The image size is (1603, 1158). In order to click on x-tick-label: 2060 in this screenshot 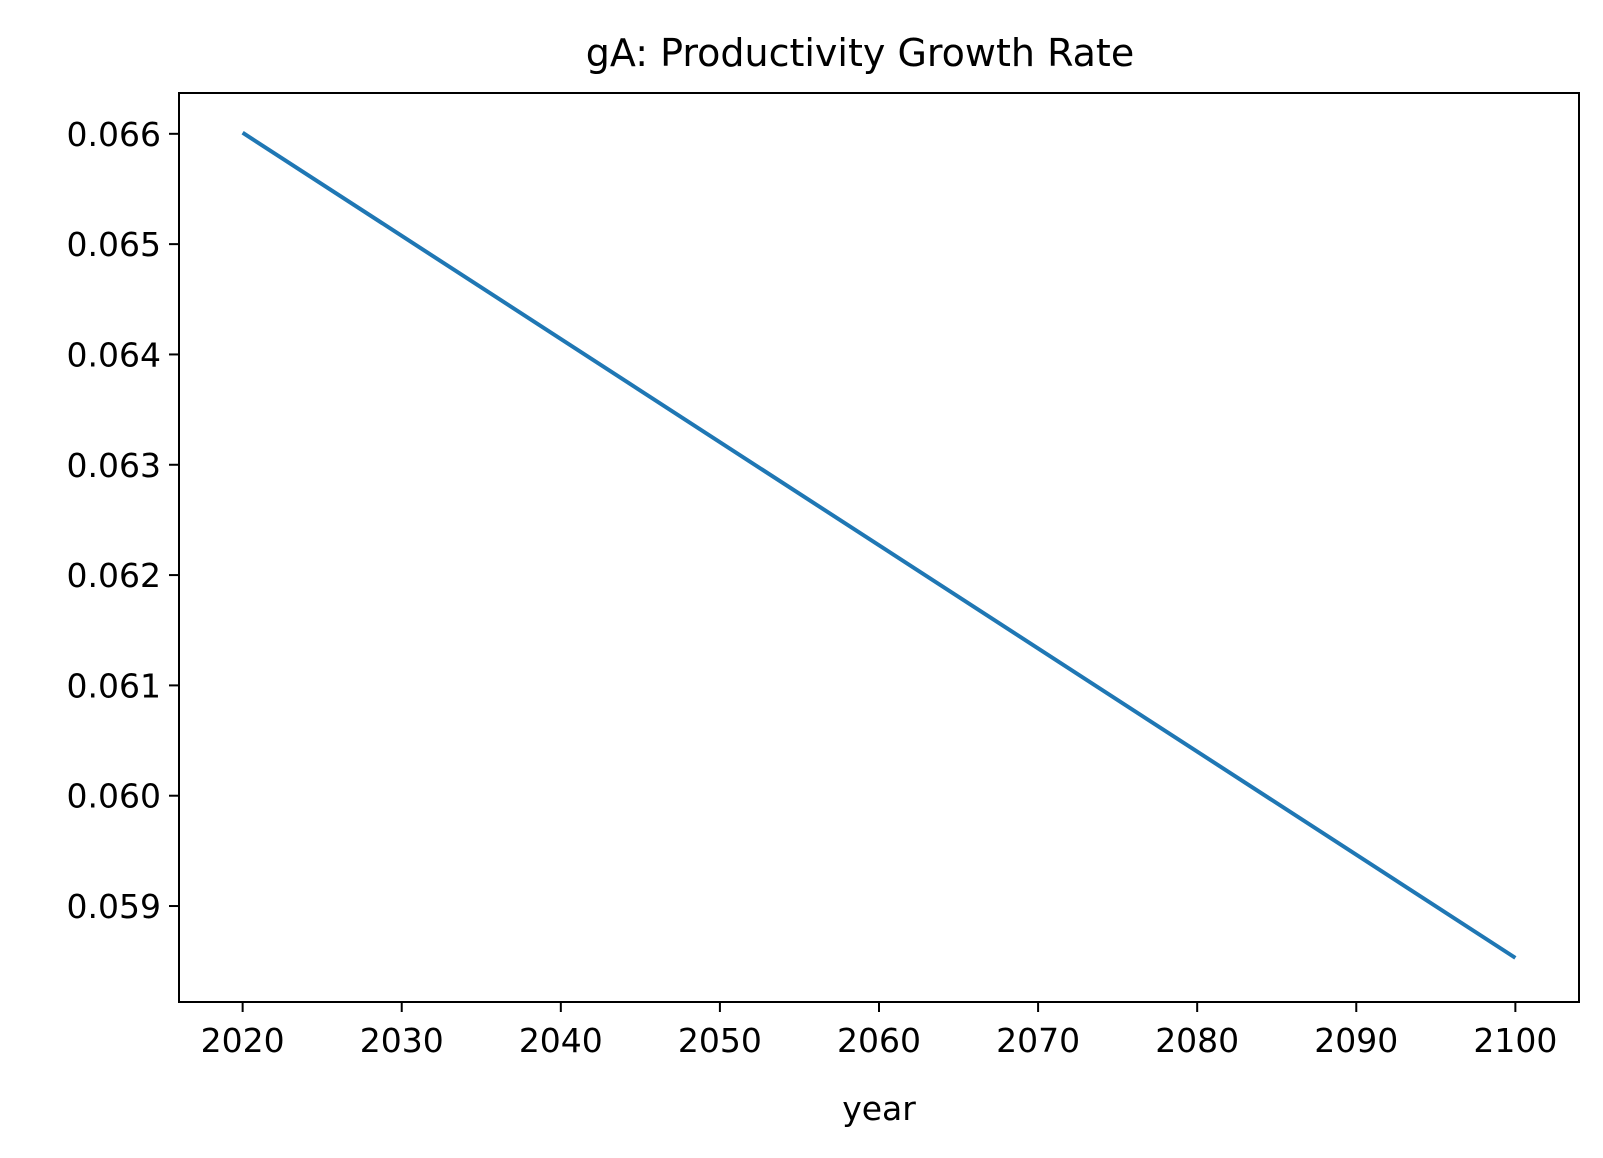, I will do `click(879, 1040)`.